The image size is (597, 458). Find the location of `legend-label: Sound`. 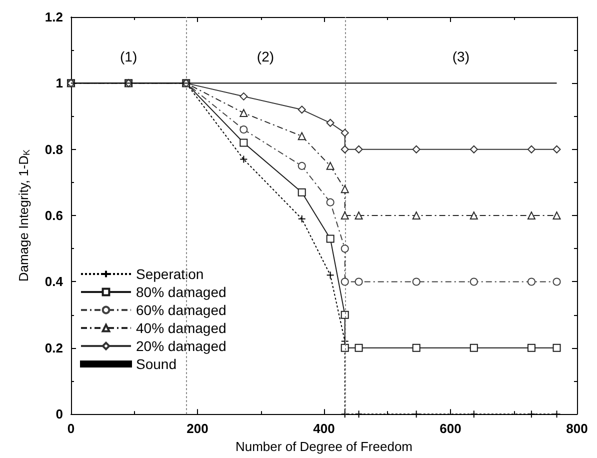

legend-label: Sound is located at coordinates (156, 364).